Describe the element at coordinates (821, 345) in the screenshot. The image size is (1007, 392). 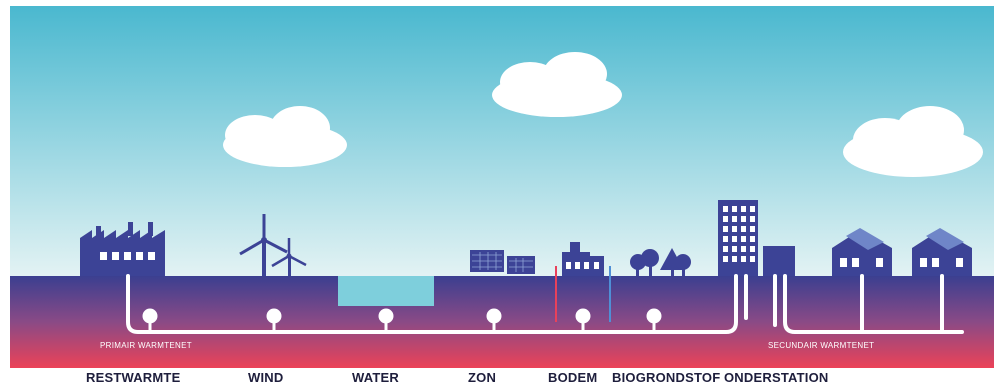
I see `secondary-network-label: SECUNDAIR WARMTENET` at that location.